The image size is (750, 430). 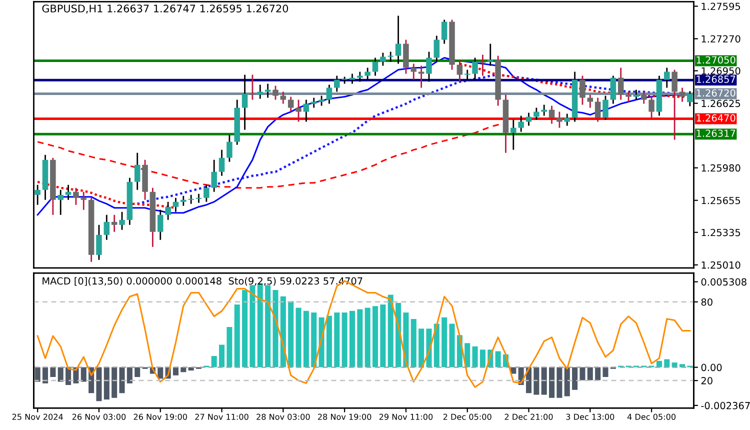 What do you see at coordinates (590, 417) in the screenshot?
I see `x-tick-label: 3 Dec 13:00` at bounding box center [590, 417].